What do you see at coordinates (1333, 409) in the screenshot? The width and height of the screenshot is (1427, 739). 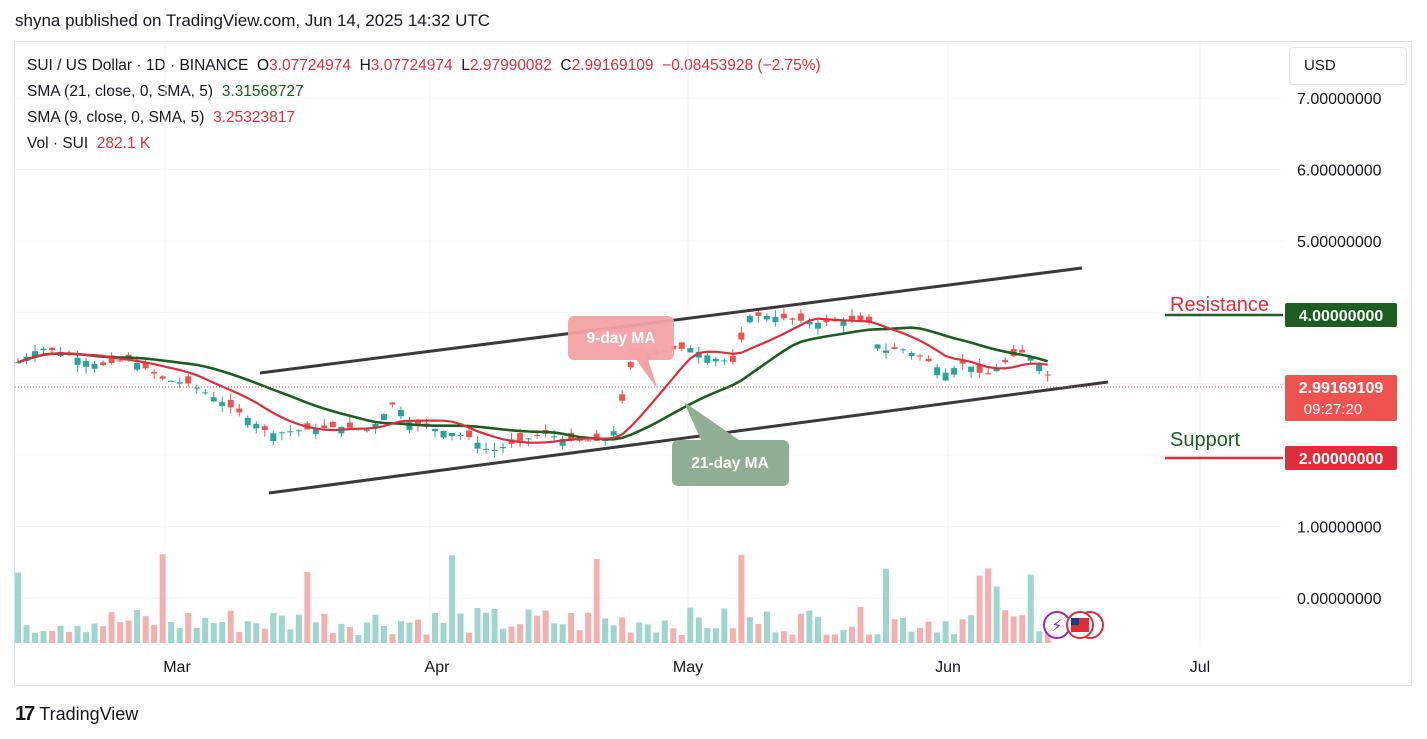 I see `countdown-text: 09:27:20` at bounding box center [1333, 409].